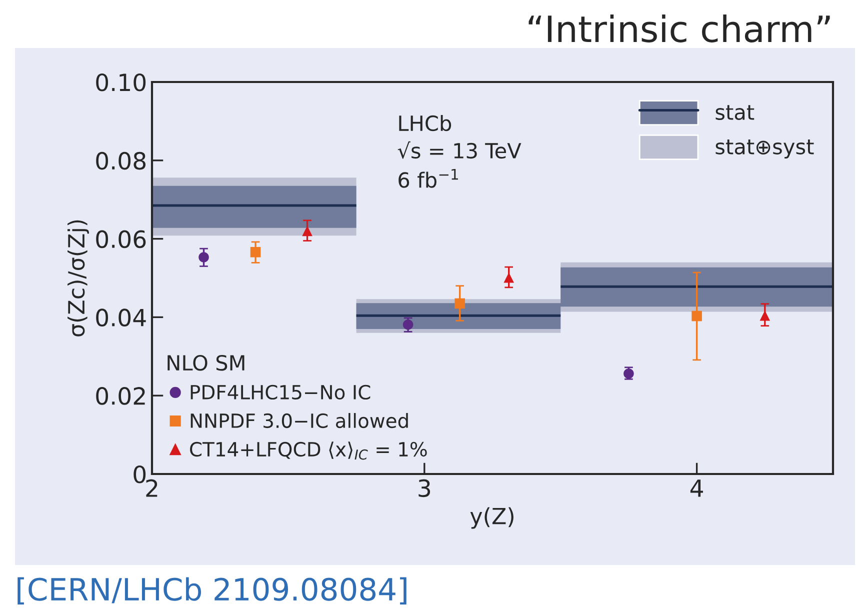  What do you see at coordinates (299, 420) in the screenshot?
I see `legend-label: NNPDF 3.0−IC allowed` at bounding box center [299, 420].